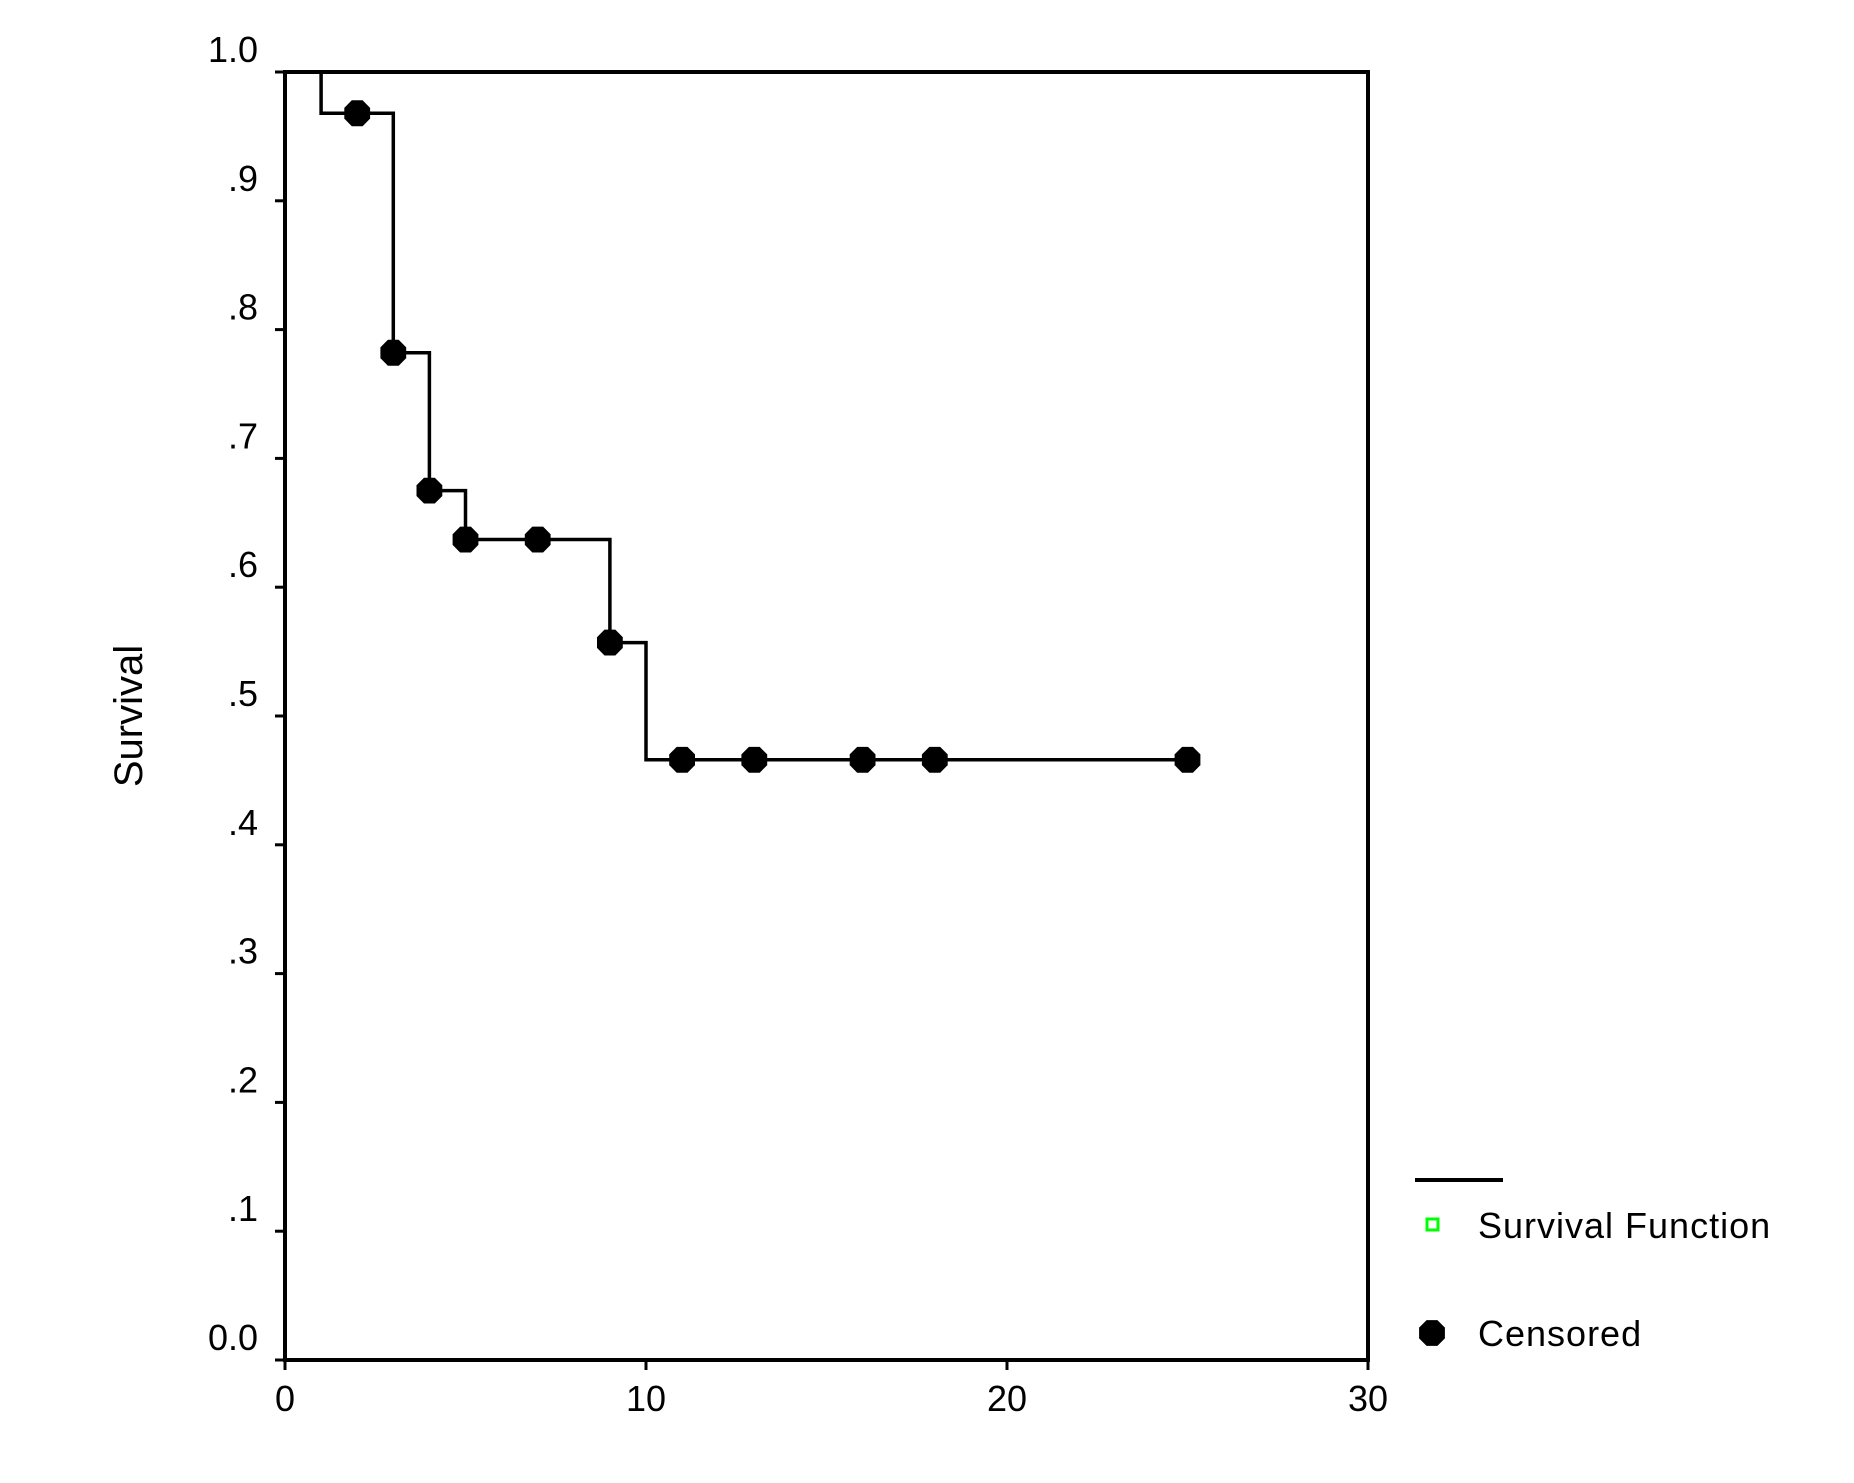 The height and width of the screenshot is (1483, 1854). Describe the element at coordinates (1624, 1225) in the screenshot. I see `legend-label-survival-function: Survival Function` at that location.